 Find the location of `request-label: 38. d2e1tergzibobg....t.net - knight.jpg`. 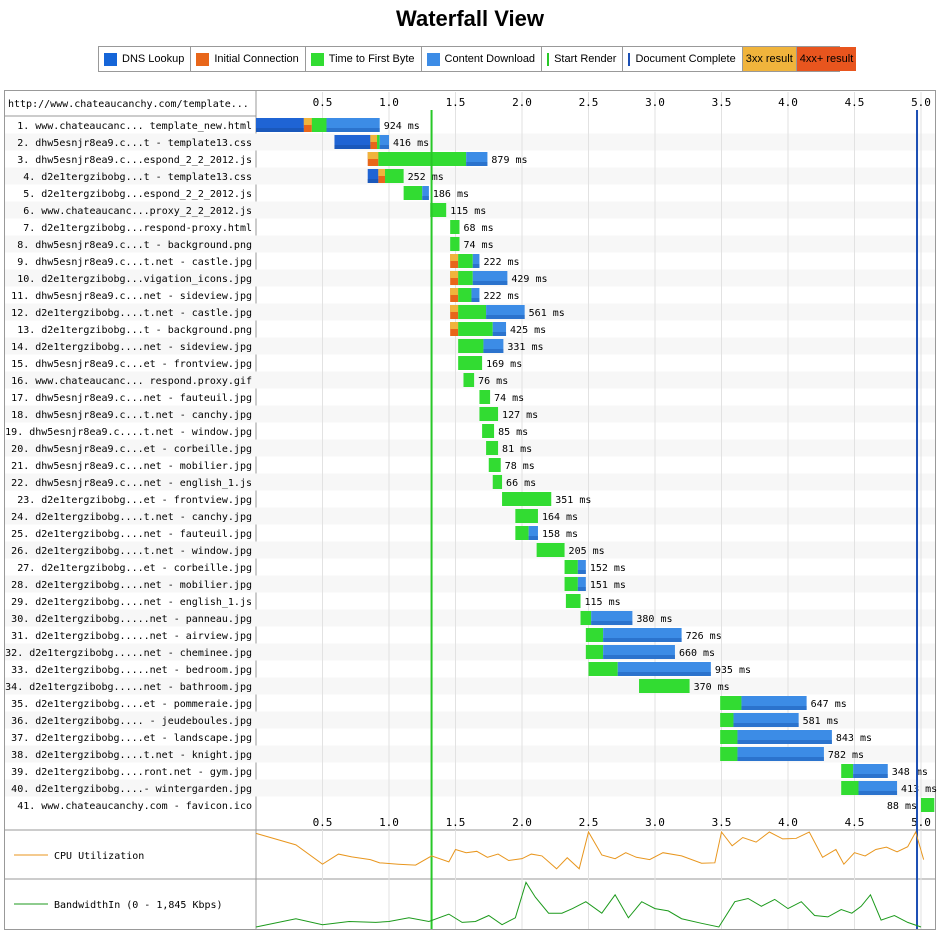

request-label: 38. d2e1tergzibobg....t.net - knight.jpg is located at coordinates (131, 755).